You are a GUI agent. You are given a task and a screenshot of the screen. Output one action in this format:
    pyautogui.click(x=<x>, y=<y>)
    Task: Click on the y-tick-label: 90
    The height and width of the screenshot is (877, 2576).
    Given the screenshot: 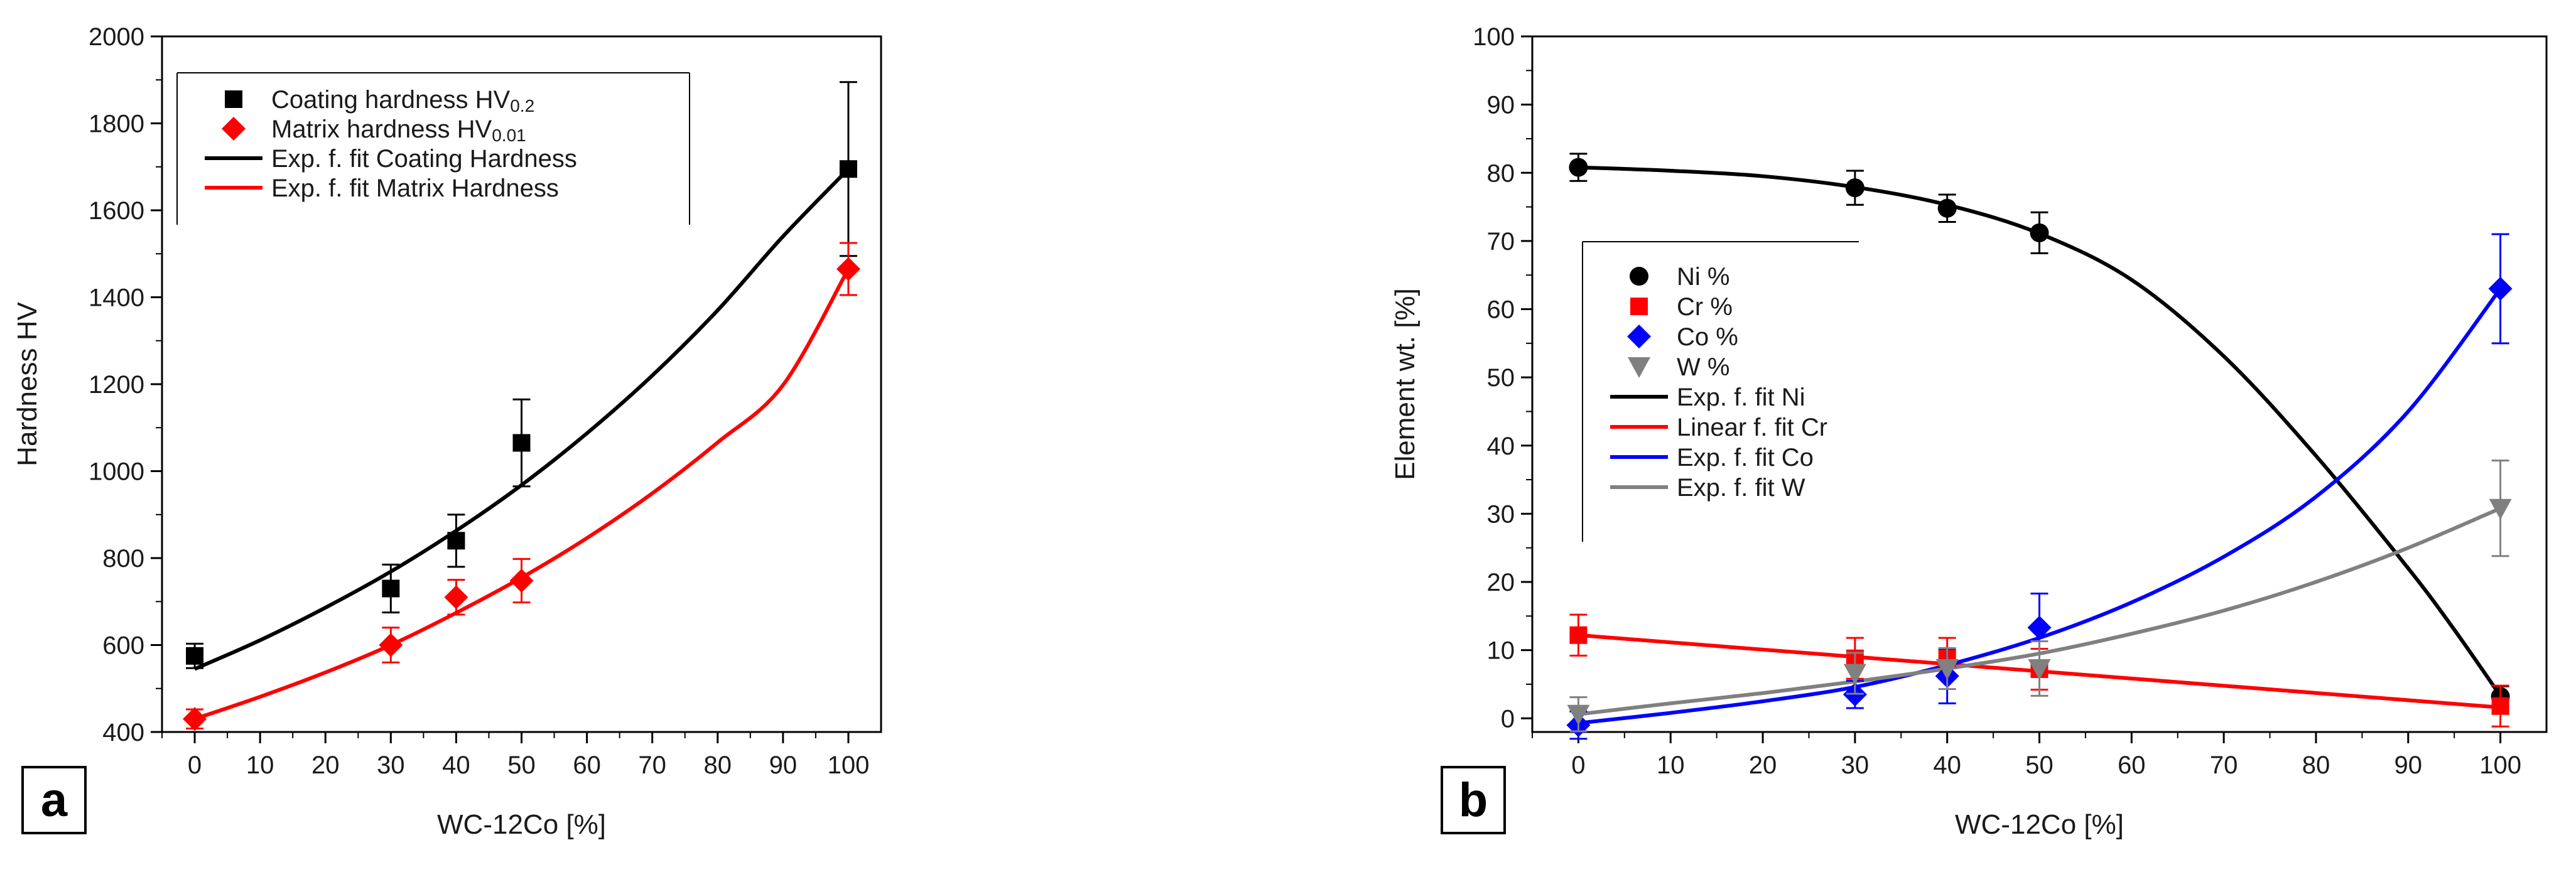 What is the action you would take?
    pyautogui.click(x=1501, y=105)
    